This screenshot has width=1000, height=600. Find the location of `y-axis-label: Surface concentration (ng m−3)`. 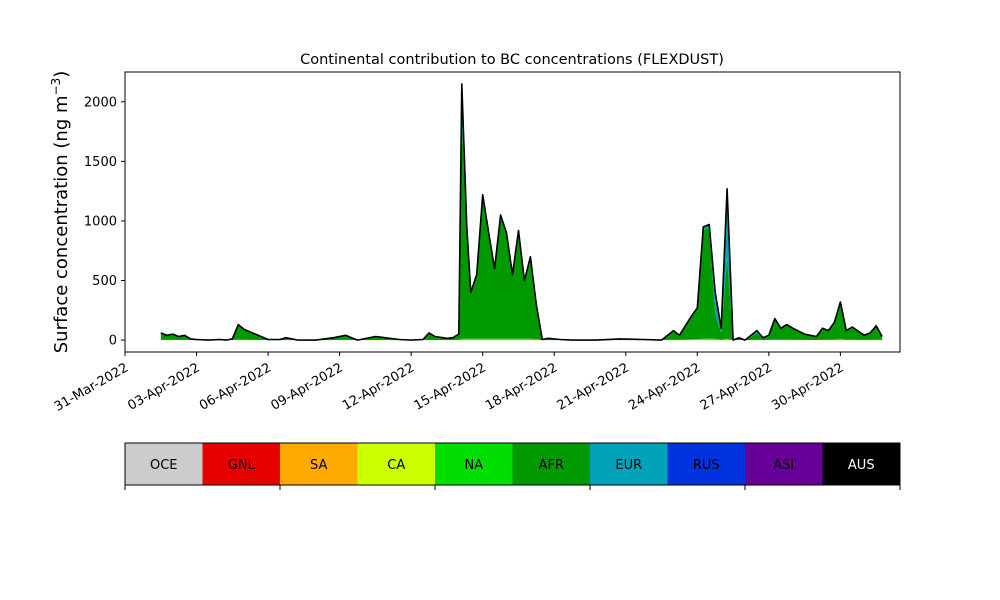

y-axis-label: Surface concentration (ng m−3) is located at coordinates (60, 212).